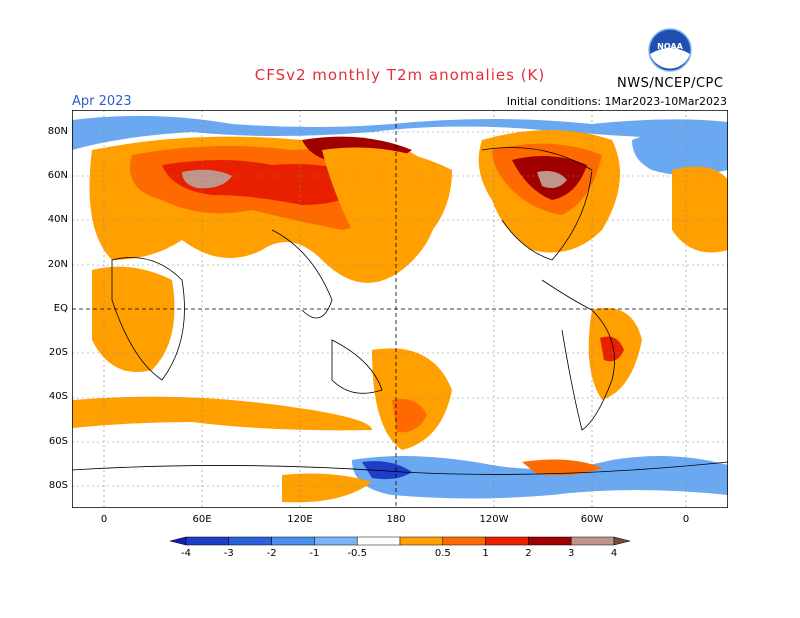 This screenshot has width=800, height=618. What do you see at coordinates (400, 75) in the screenshot?
I see `map-title: CFSv2 monthly T2m anomalies (K)` at bounding box center [400, 75].